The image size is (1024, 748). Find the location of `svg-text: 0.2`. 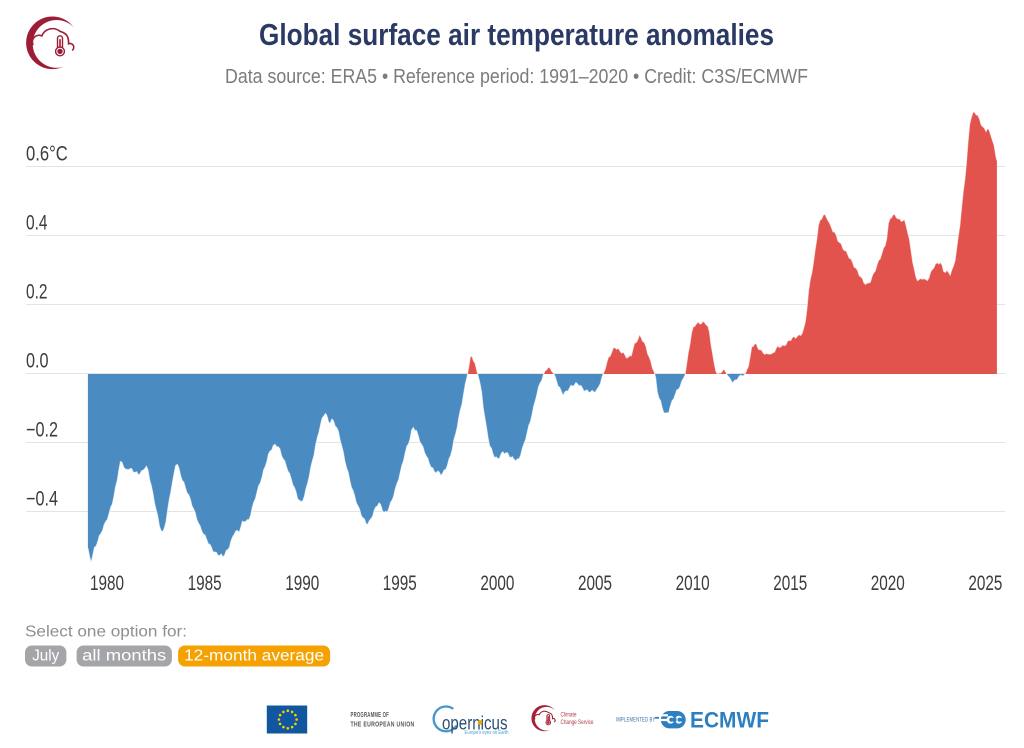

svg-text: 0.2 is located at coordinates (37, 292).